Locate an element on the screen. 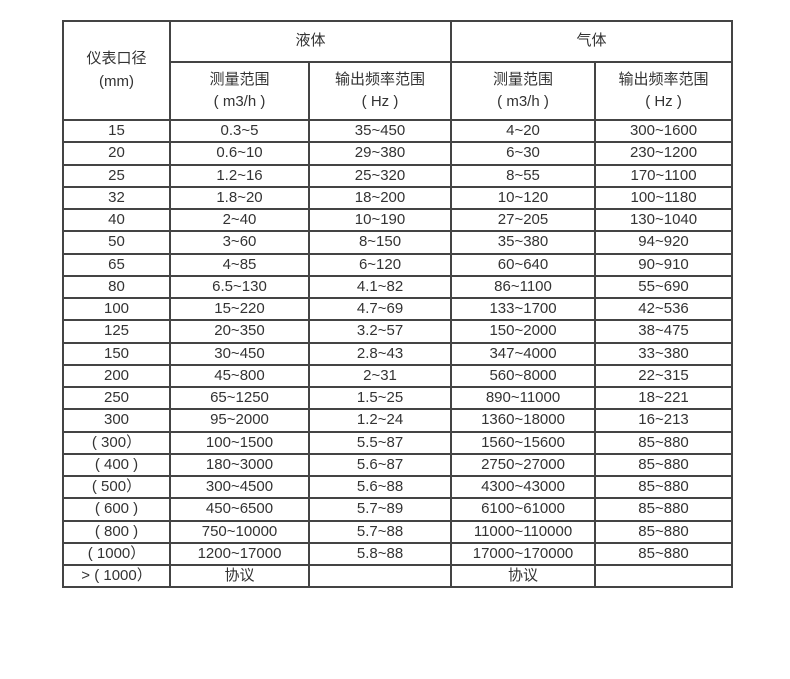 This screenshot has height=679, width=790. header-liquid-measure-label: 测量范围 is located at coordinates (239, 79).